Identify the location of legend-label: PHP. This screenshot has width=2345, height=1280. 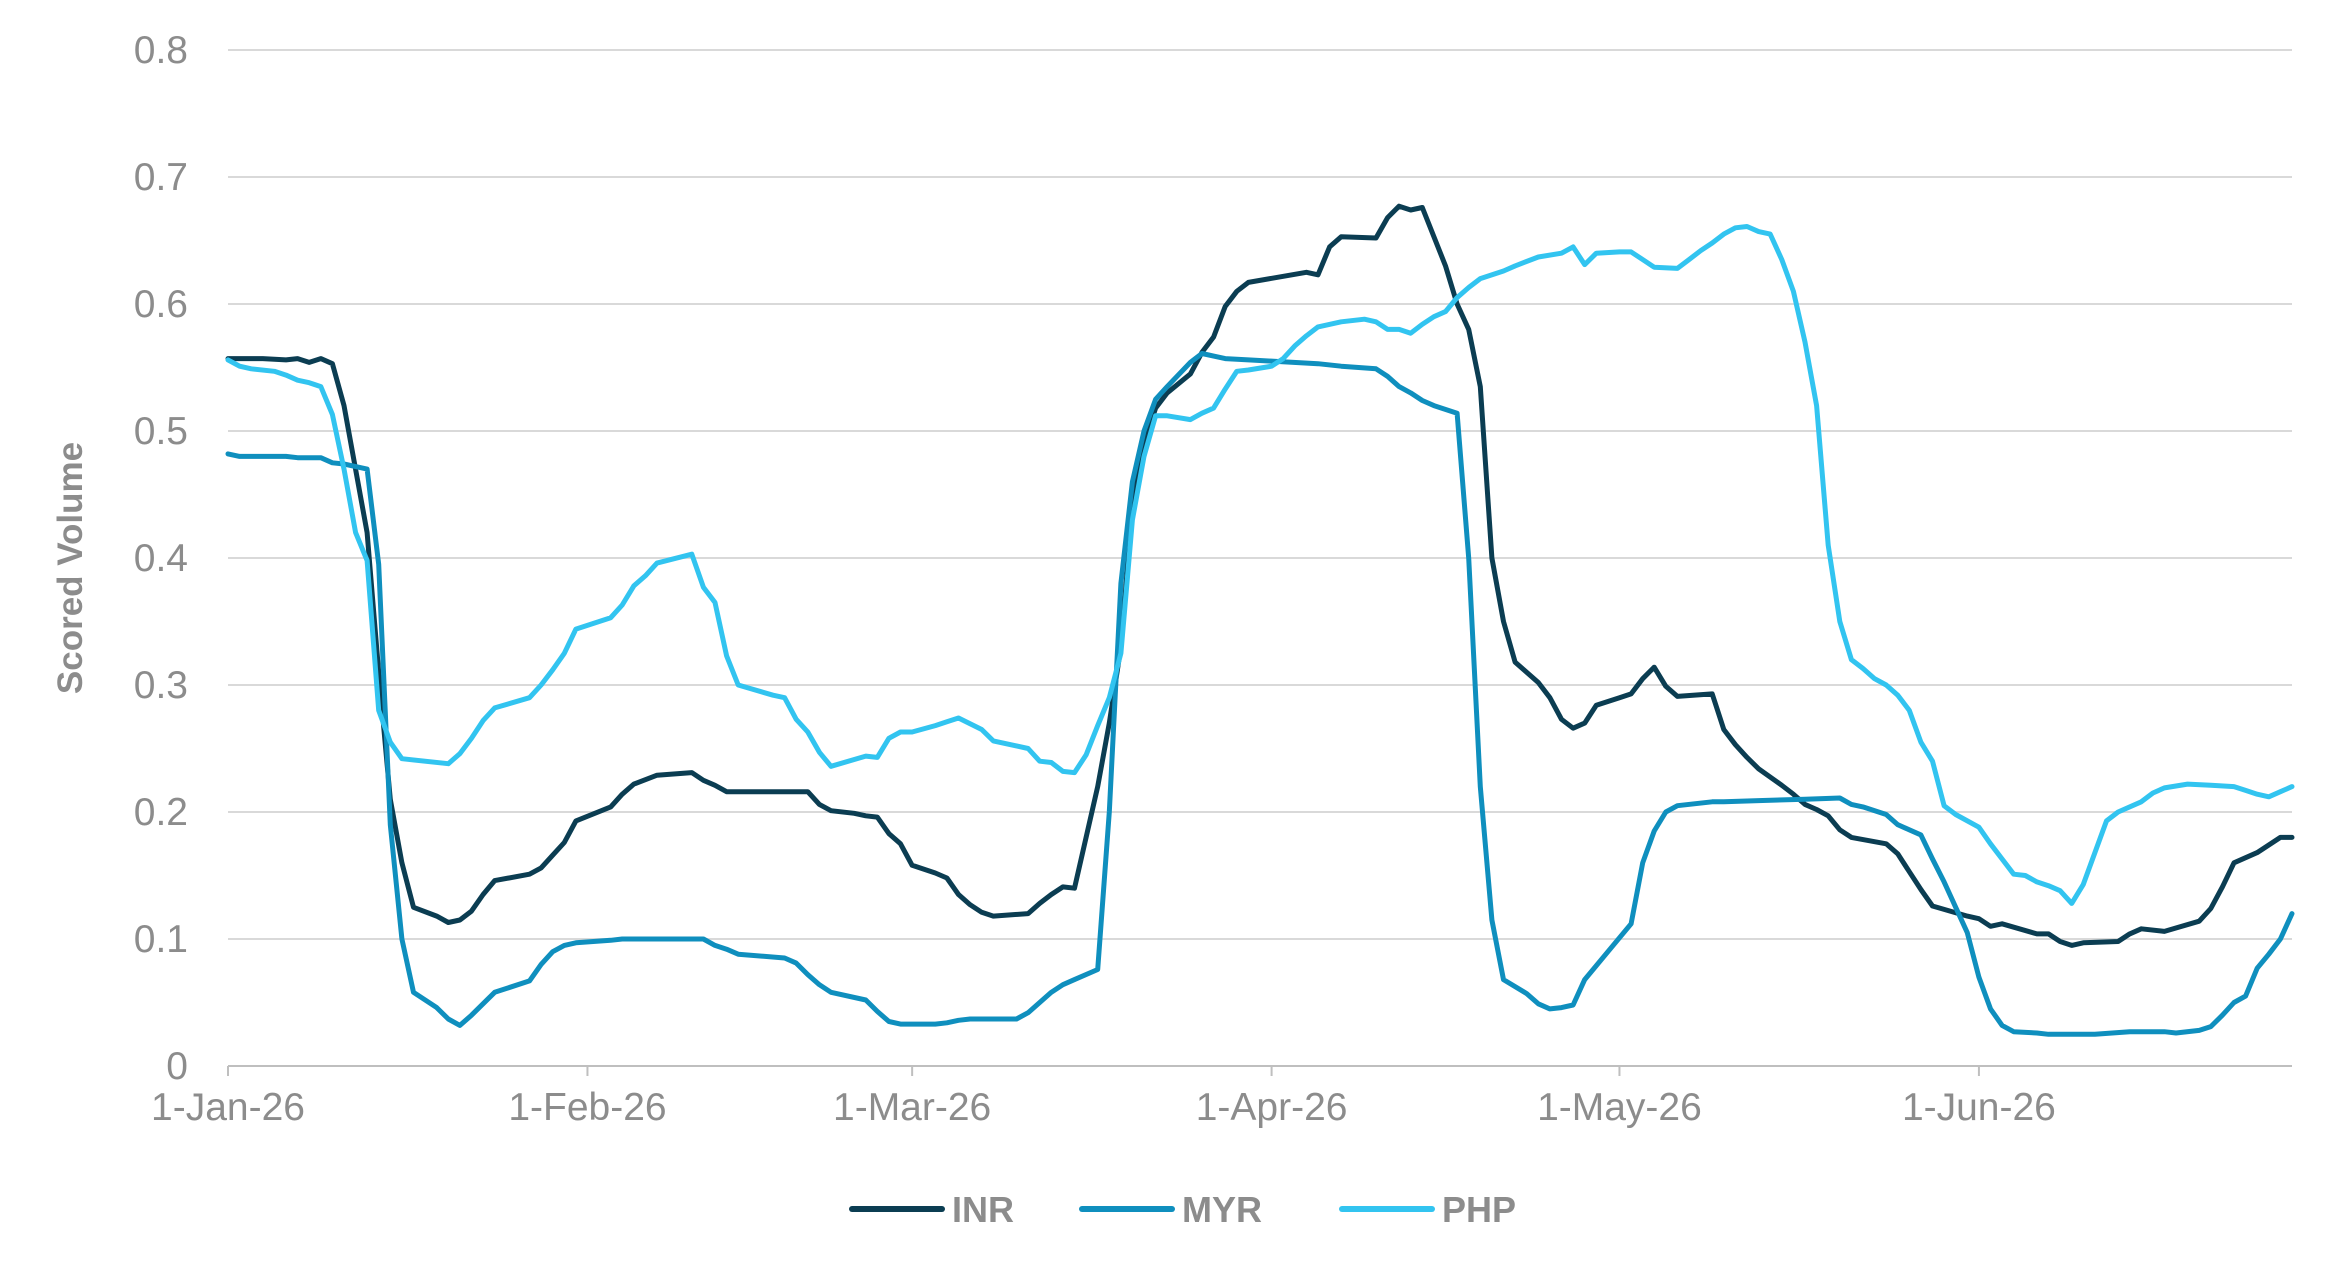
(1479, 1209).